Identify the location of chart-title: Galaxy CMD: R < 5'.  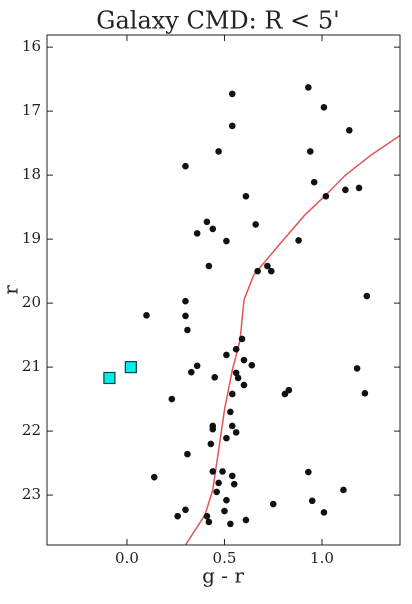
(217, 21).